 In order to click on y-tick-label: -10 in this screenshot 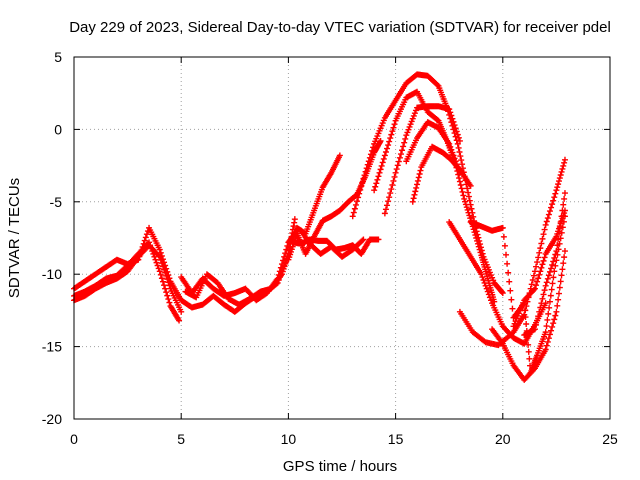, I will do `click(52, 274)`.